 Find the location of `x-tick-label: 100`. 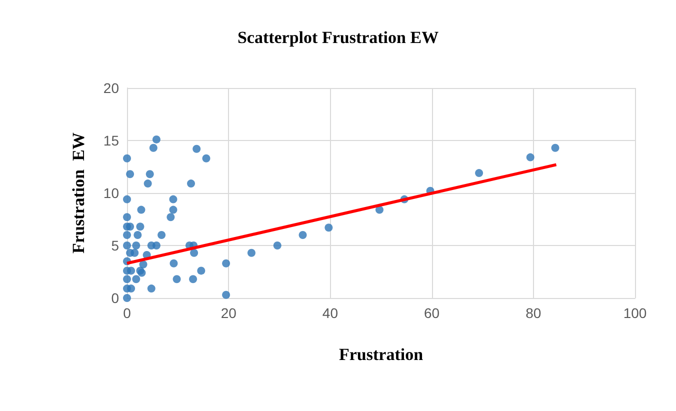

x-tick-label: 100 is located at coordinates (635, 313).